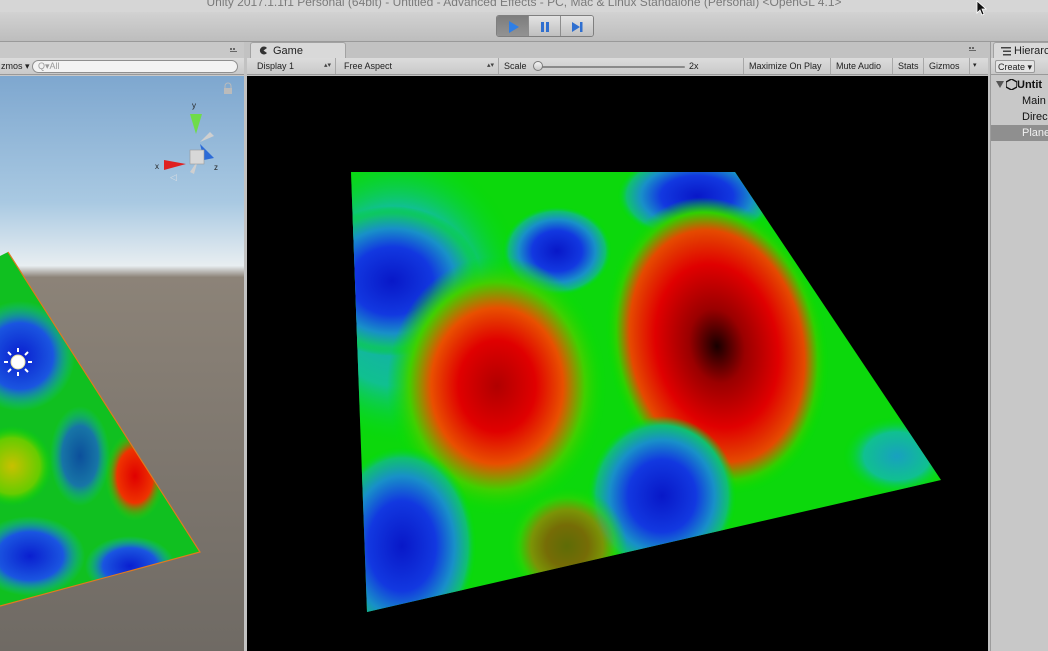 Image resolution: width=1048 pixels, height=651 pixels. Describe the element at coordinates (1030, 85) in the screenshot. I see `scene-name-label: Untit` at that location.